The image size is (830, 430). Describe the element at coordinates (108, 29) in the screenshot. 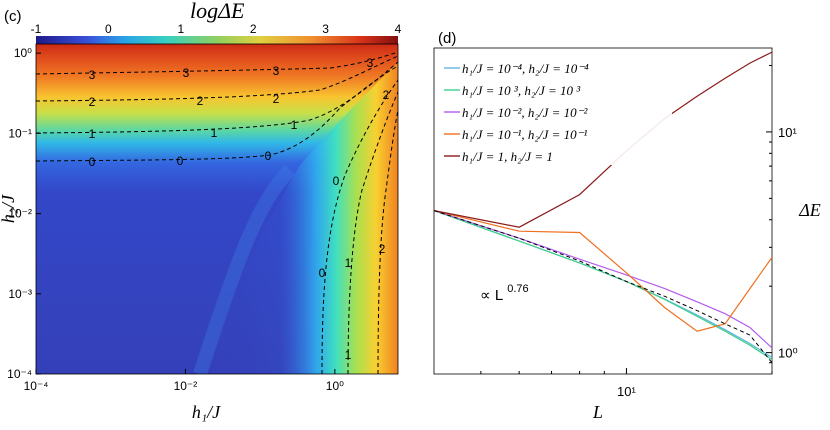

I see `colorbar-tick-label: 0` at that location.